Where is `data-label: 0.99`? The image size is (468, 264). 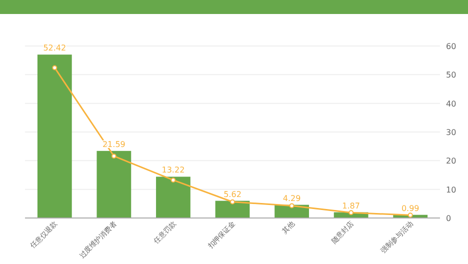 data-label: 0.99 is located at coordinates (410, 208).